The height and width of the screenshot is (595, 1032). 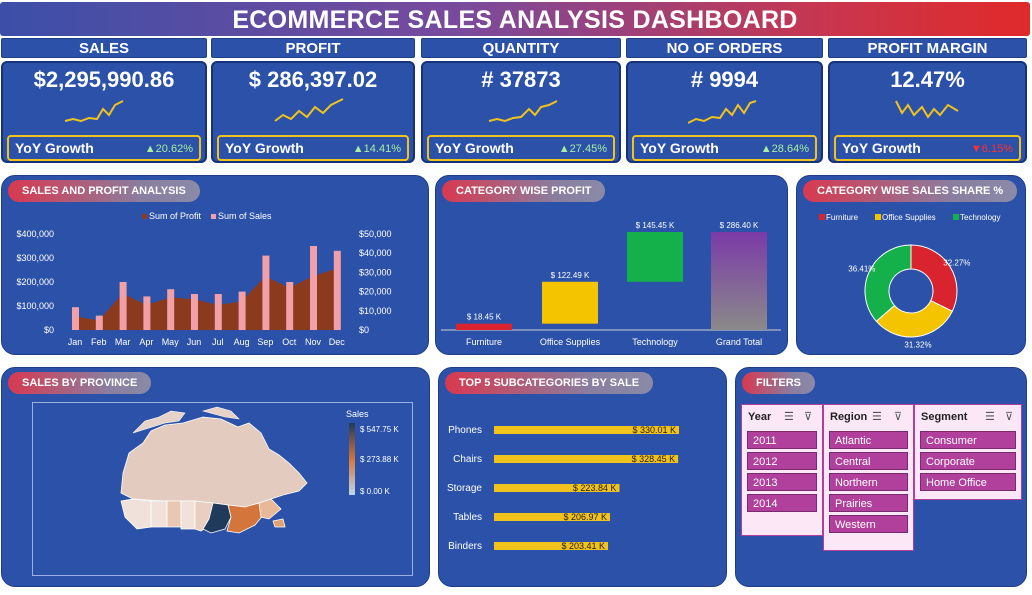 I want to click on x-tick-label: Nov, so click(x=313, y=342).